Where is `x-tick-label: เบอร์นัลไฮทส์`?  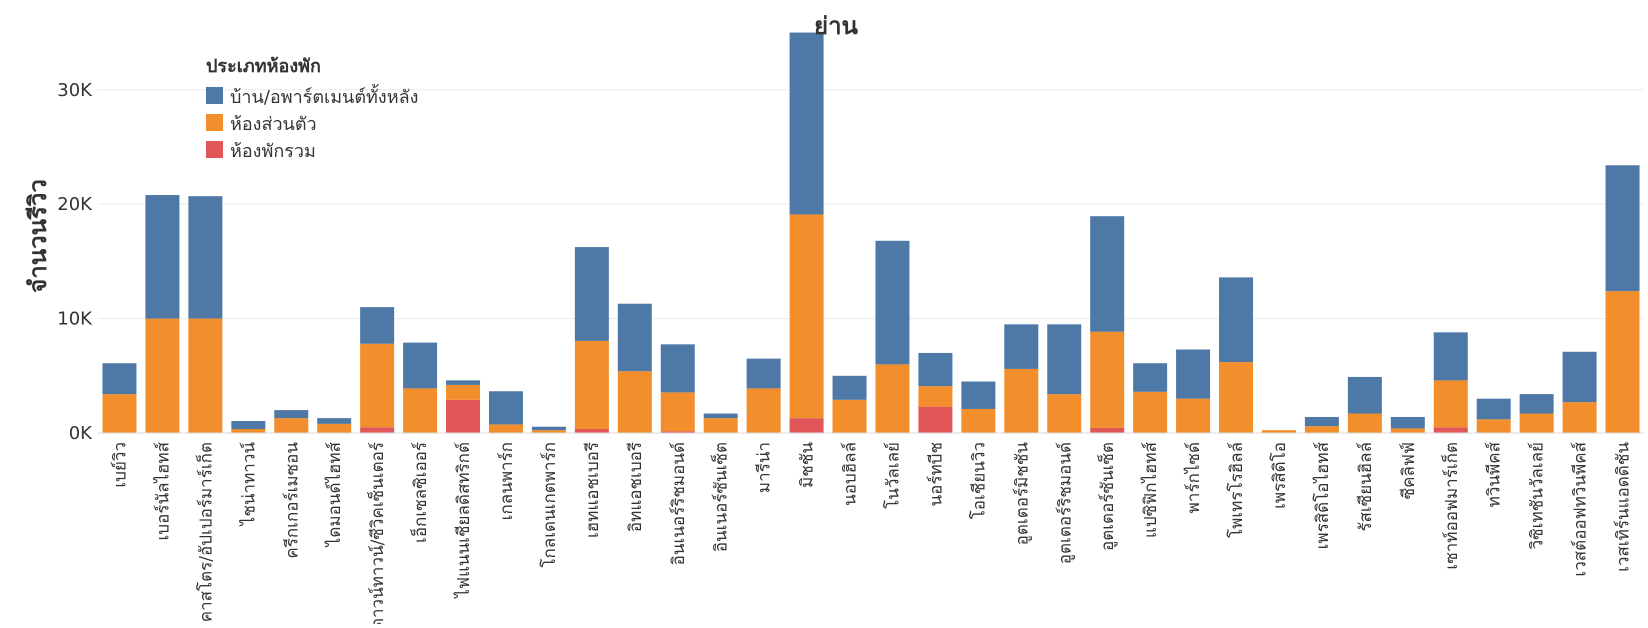
x-tick-label: เบอร์นัลไฮทส์ is located at coordinates (162, 490).